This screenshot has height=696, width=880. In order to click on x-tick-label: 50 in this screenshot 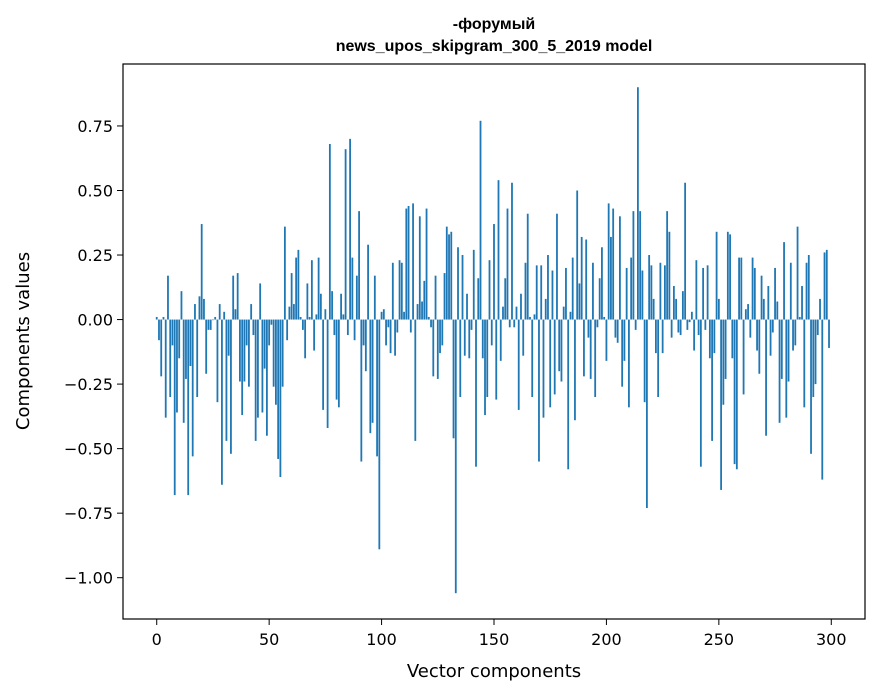, I will do `click(269, 639)`.